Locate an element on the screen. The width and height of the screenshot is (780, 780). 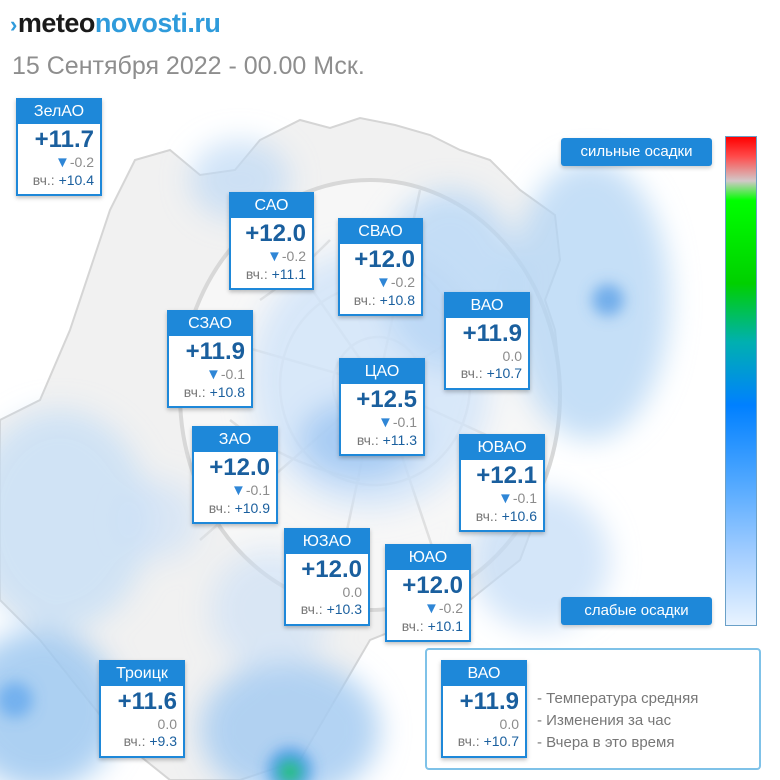
legend-sample-change: 0.0 is located at coordinates (509, 724).